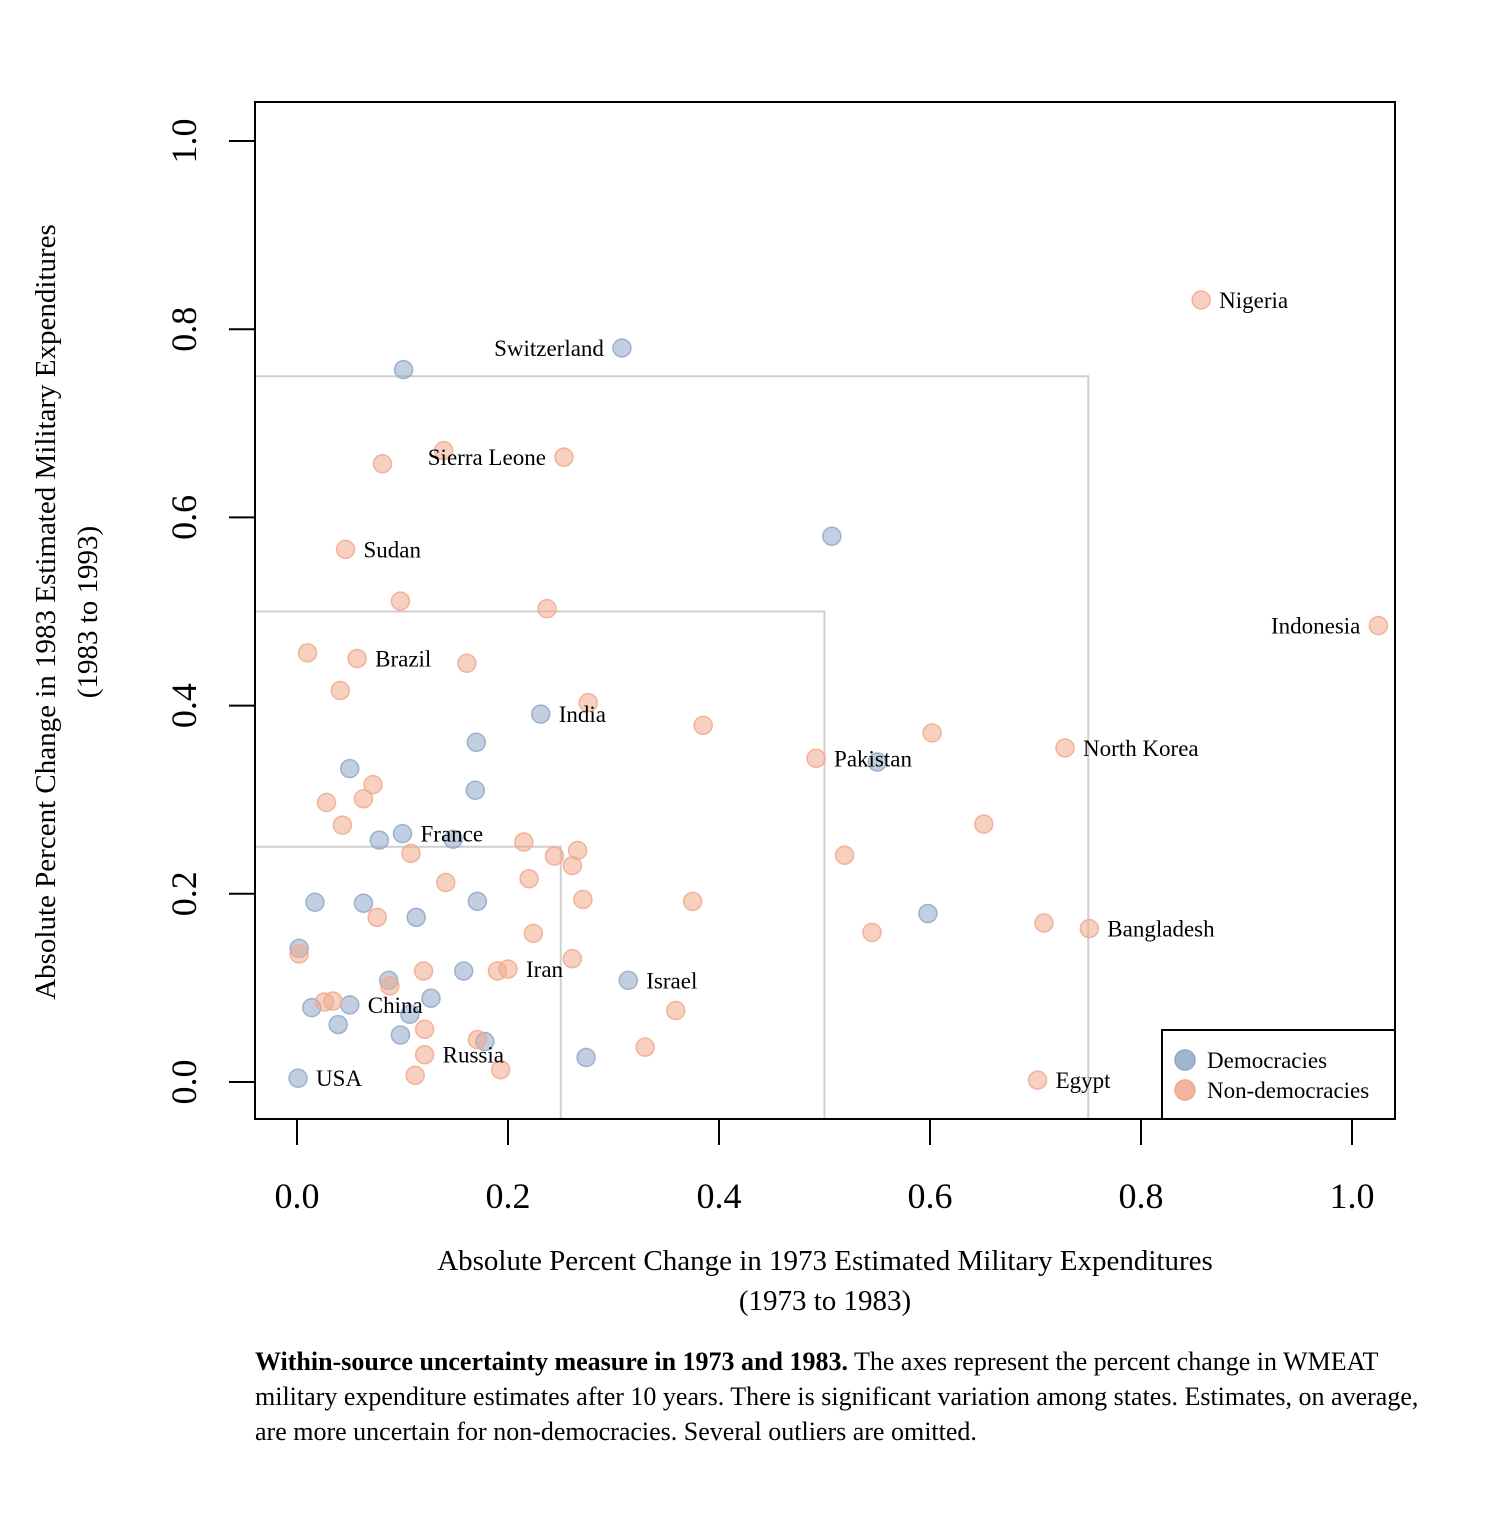 The height and width of the screenshot is (1525, 1500). What do you see at coordinates (297, 1196) in the screenshot?
I see `x-tick-label: 0.0` at bounding box center [297, 1196].